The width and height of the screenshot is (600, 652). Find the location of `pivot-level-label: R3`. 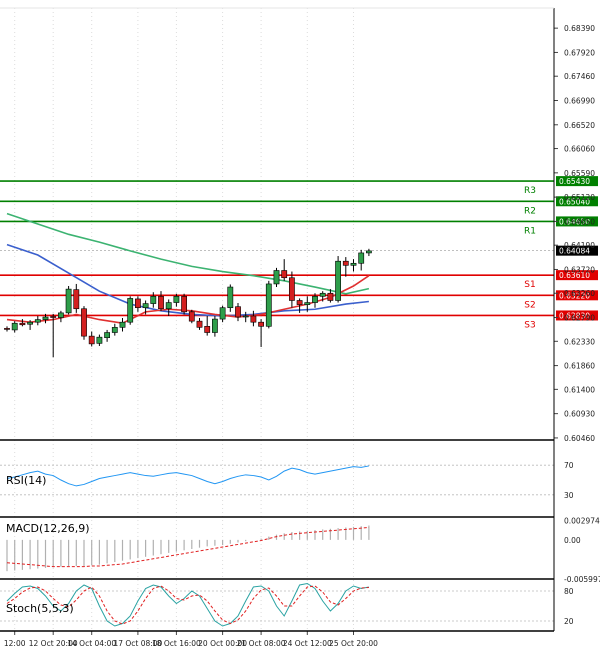

pivot-level-label: R3 is located at coordinates (530, 191).